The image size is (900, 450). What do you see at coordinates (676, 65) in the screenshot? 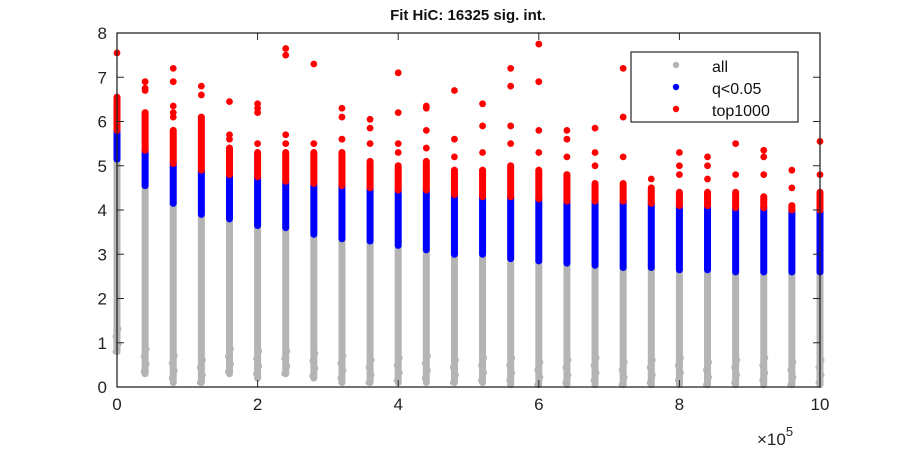
I see `legend-marker-all` at bounding box center [676, 65].